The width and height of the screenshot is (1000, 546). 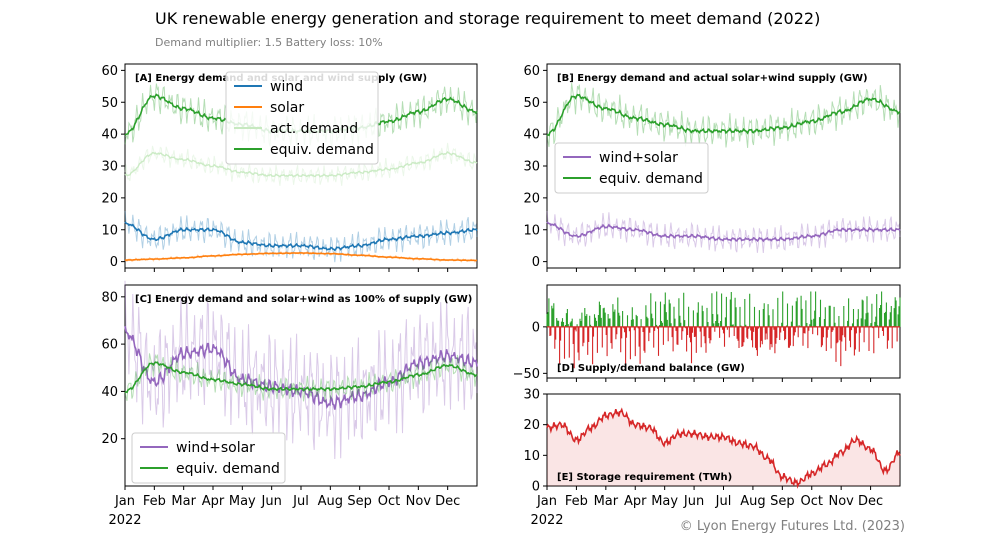 I want to click on series-raw-wind, so click(x=301, y=236).